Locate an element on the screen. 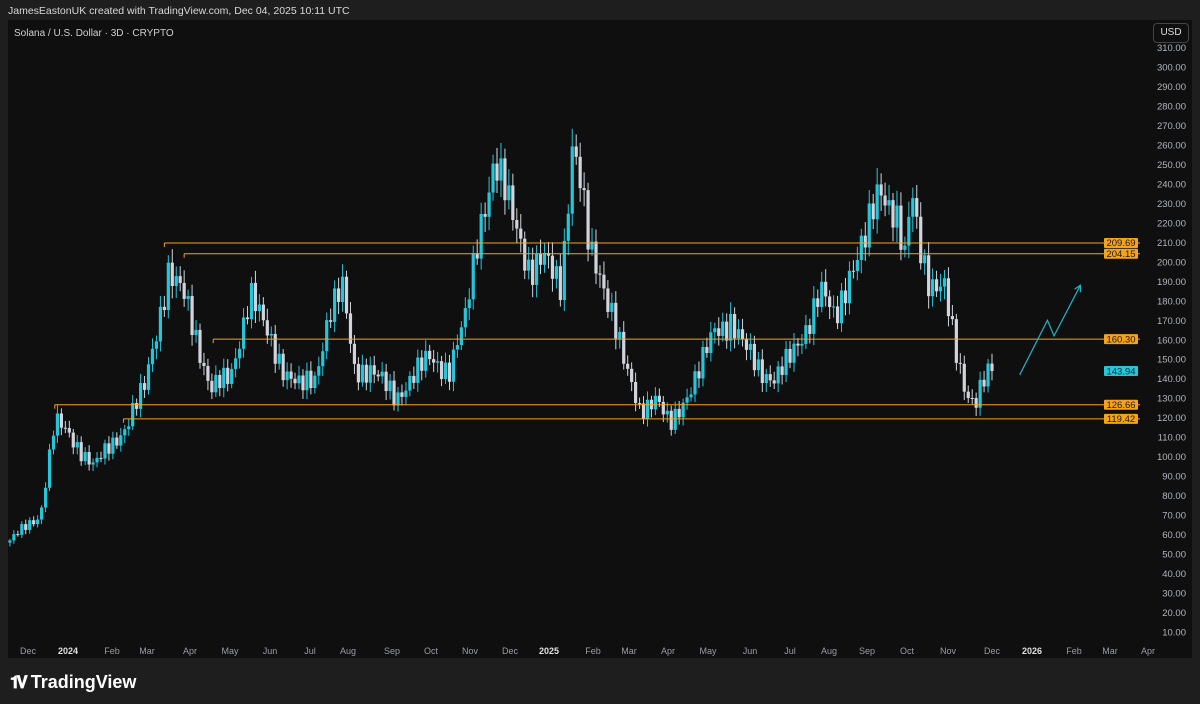 This screenshot has height=704, width=1200. arrowhead-icon is located at coordinates (1078, 288).